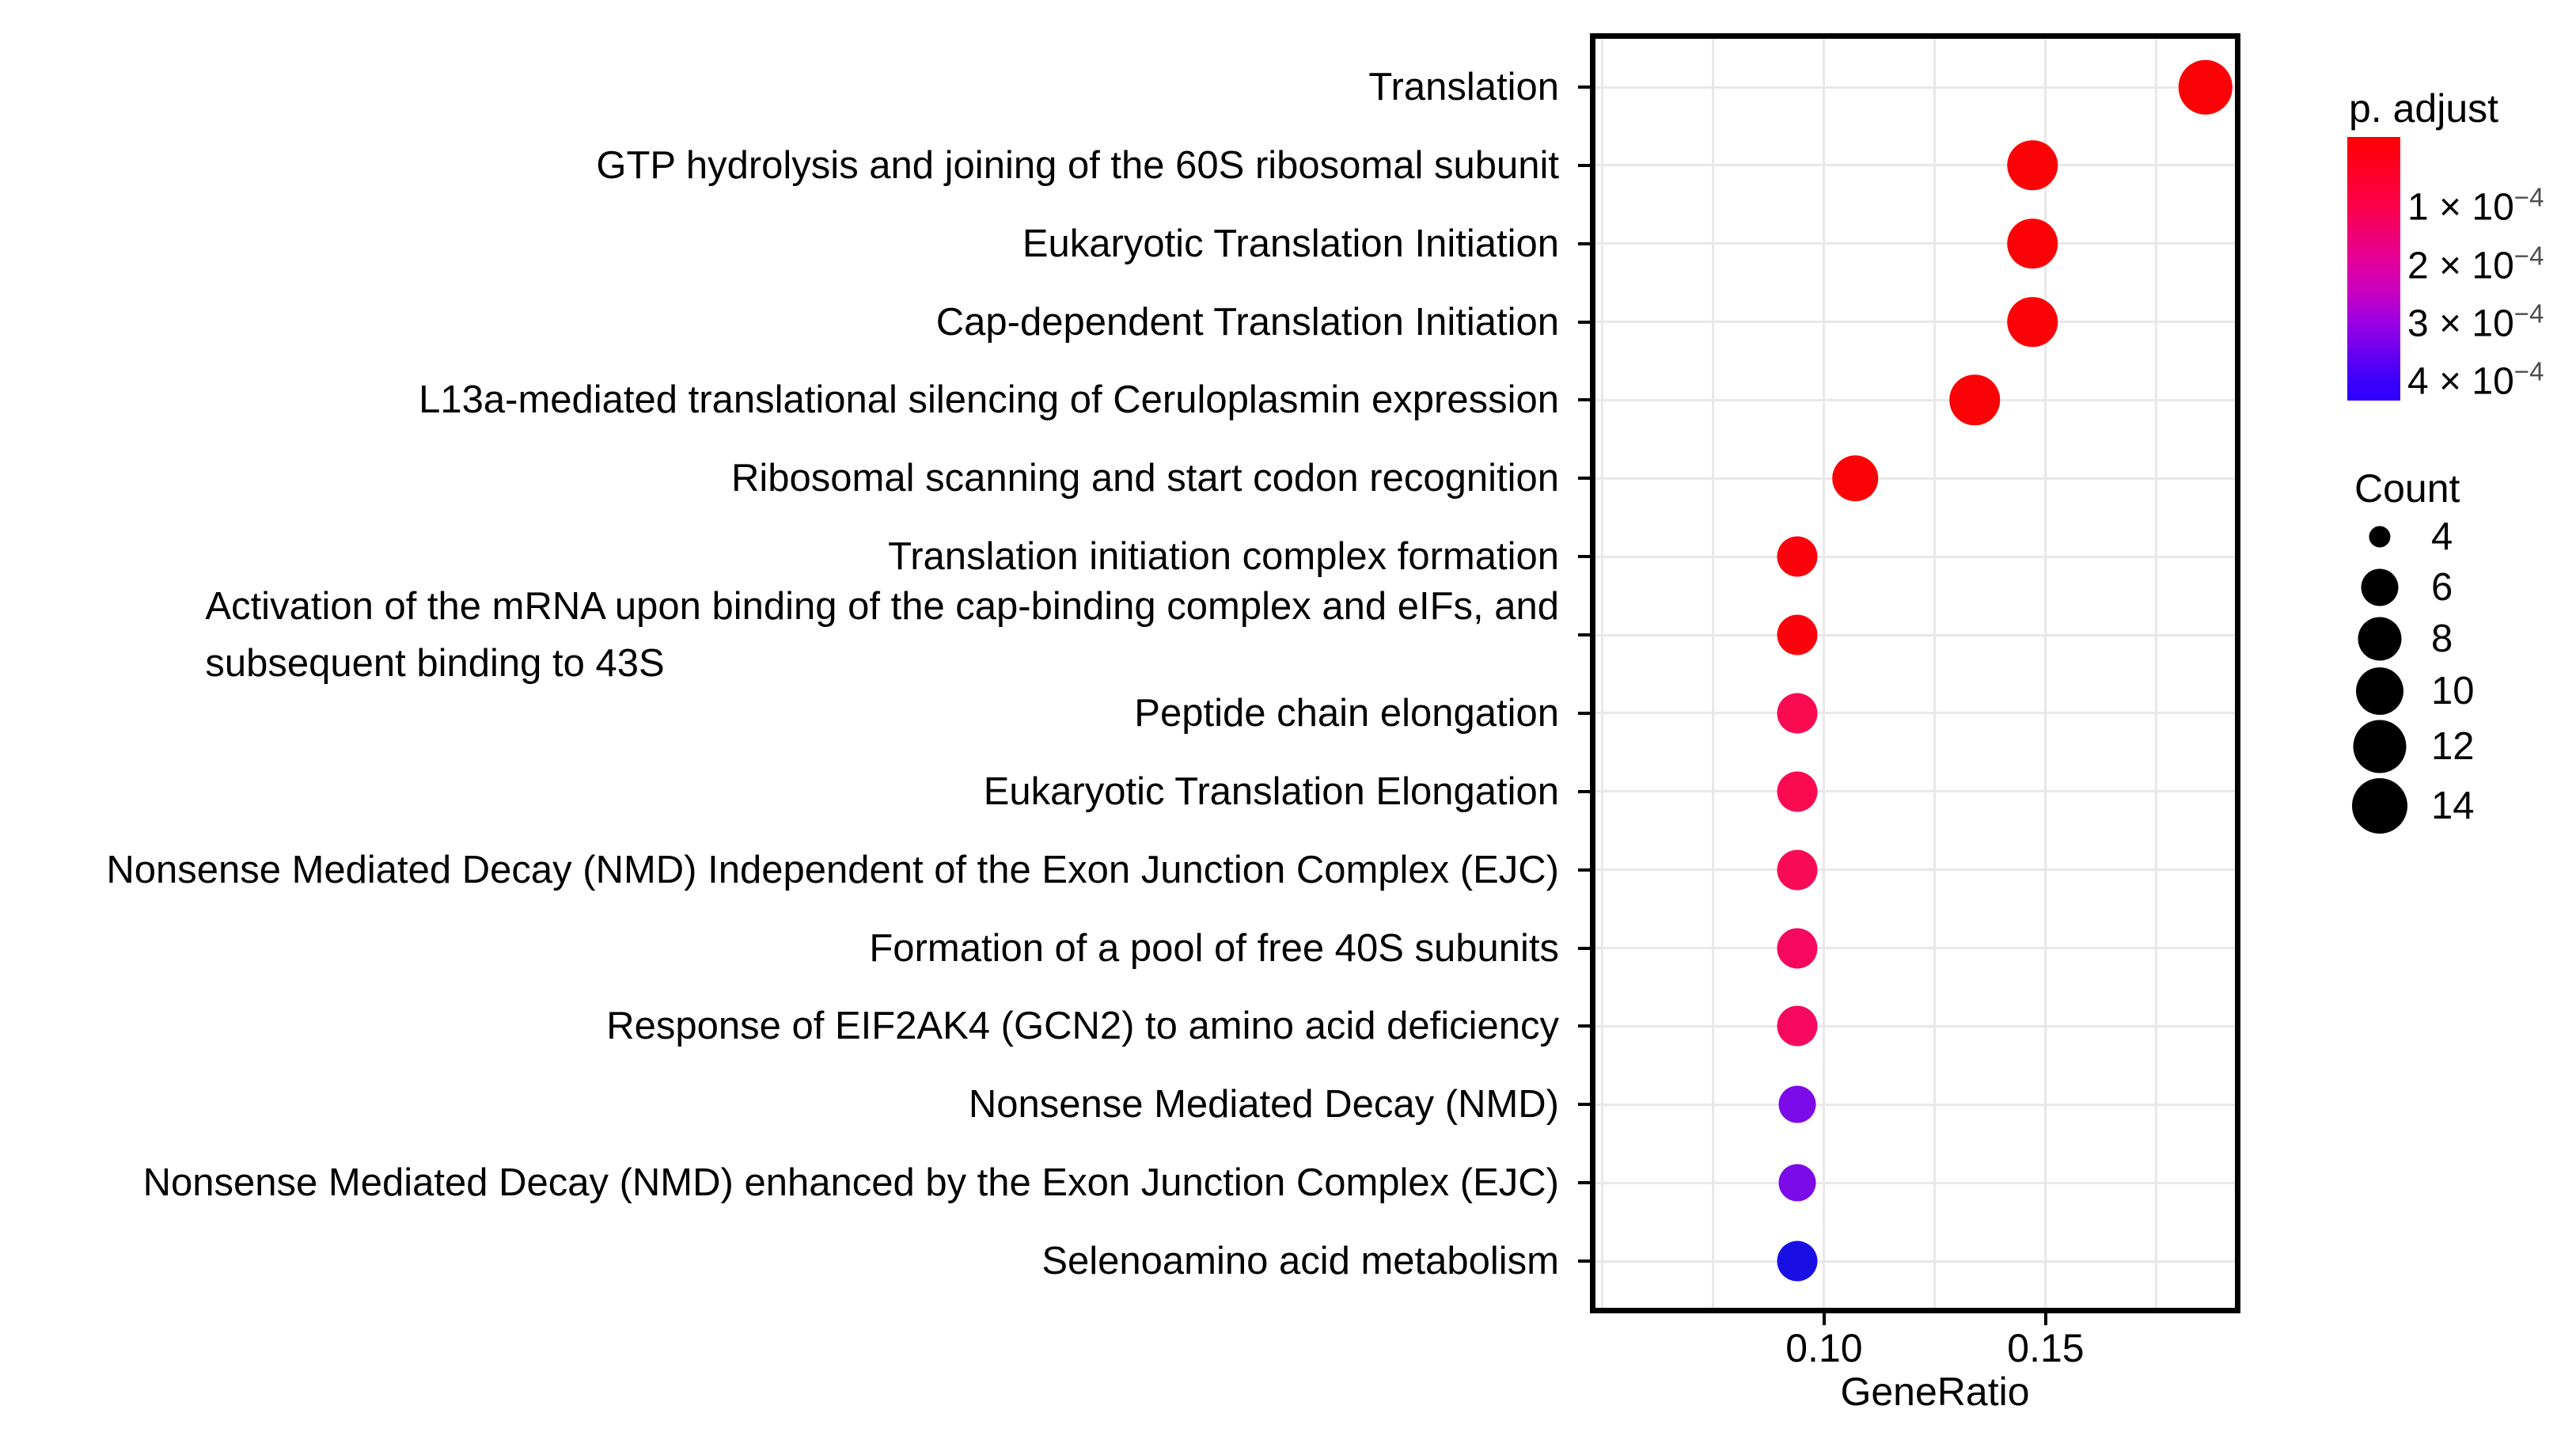 The image size is (2576, 1440). What do you see at coordinates (2453, 691) in the screenshot?
I see `count-legend-label: 10` at bounding box center [2453, 691].